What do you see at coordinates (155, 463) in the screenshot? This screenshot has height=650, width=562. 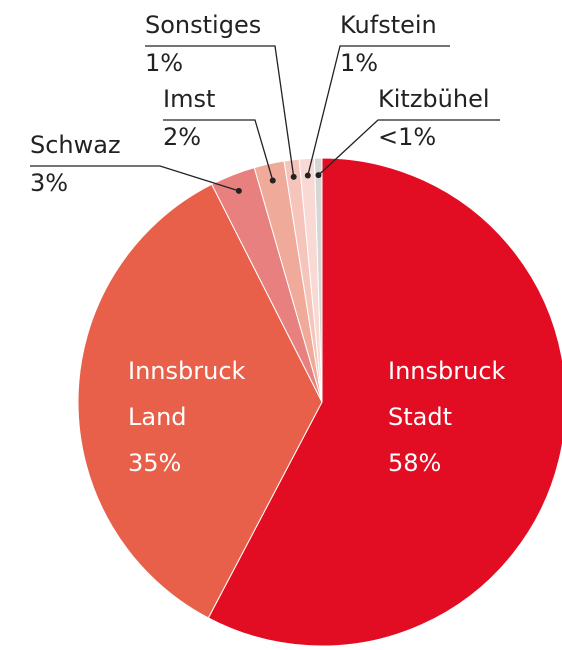 I see `slice-value: 35%` at bounding box center [155, 463].